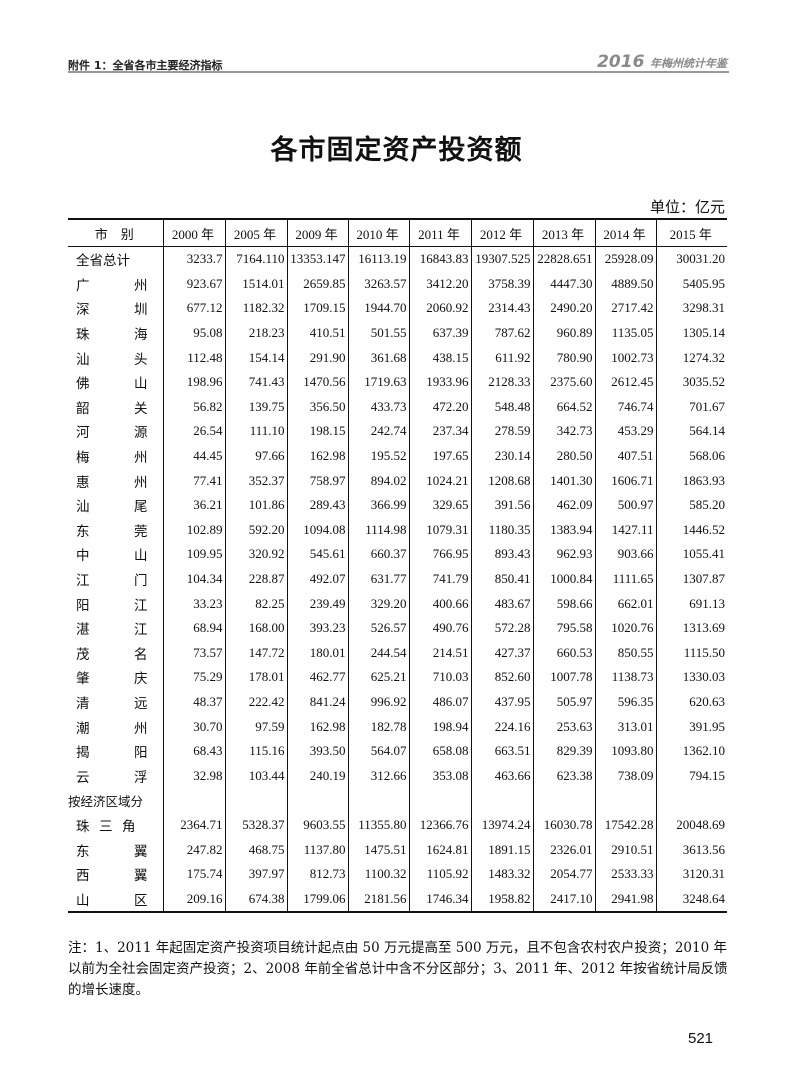 The image size is (793, 1077). Describe the element at coordinates (317, 603) in the screenshot. I see `table-cell: 239.49` at that location.